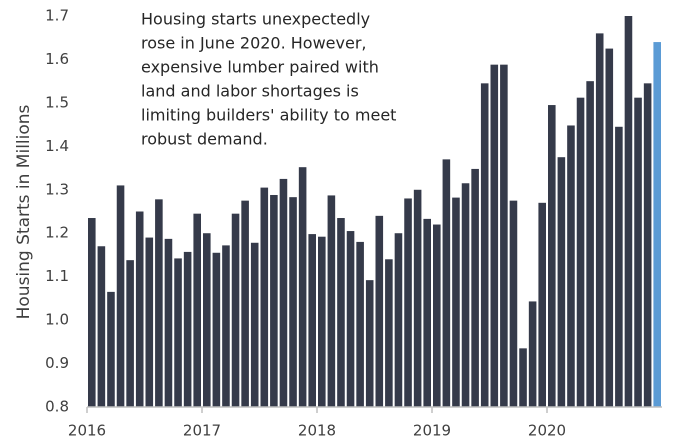 This screenshot has width=675, height=442. I want to click on y-tick-label: 0.9, so click(57, 363).